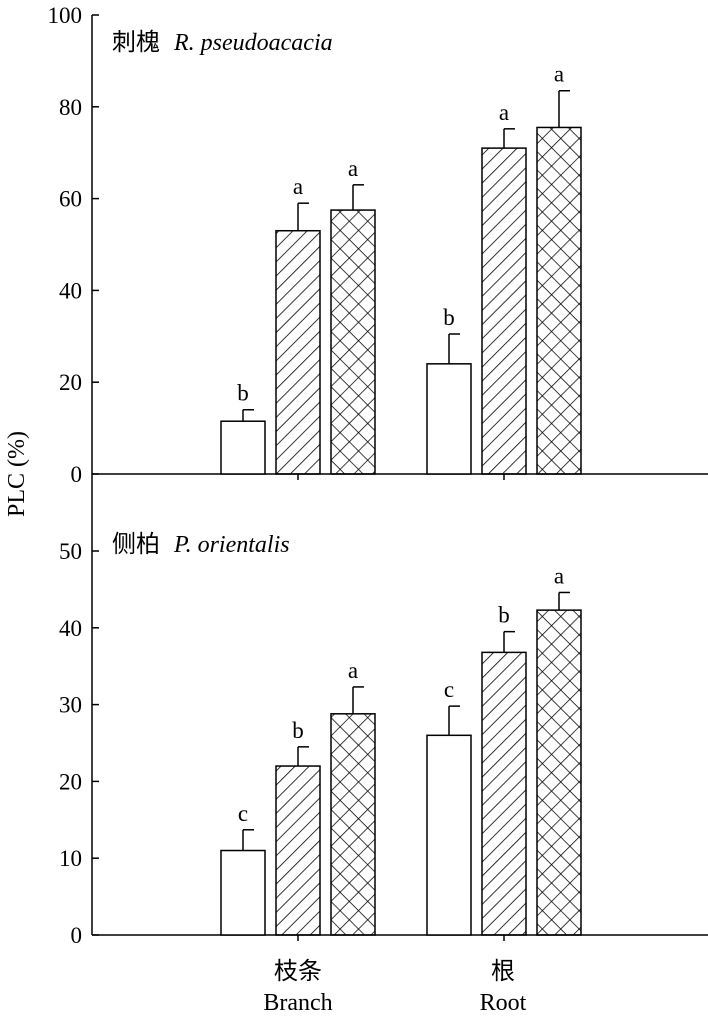 The height and width of the screenshot is (1021, 708). What do you see at coordinates (70, 382) in the screenshot?
I see `top-y-tick-label: 20` at bounding box center [70, 382].